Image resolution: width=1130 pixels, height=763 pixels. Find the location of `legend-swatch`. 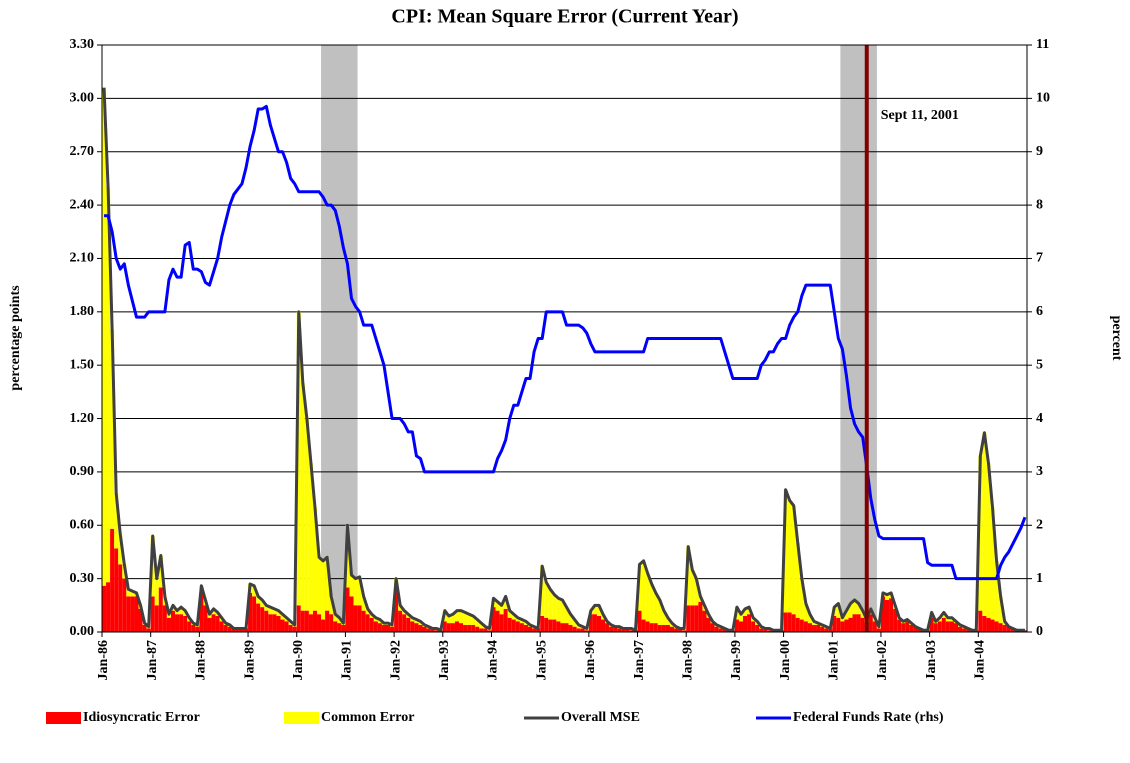

legend-swatch is located at coordinates (301, 718).